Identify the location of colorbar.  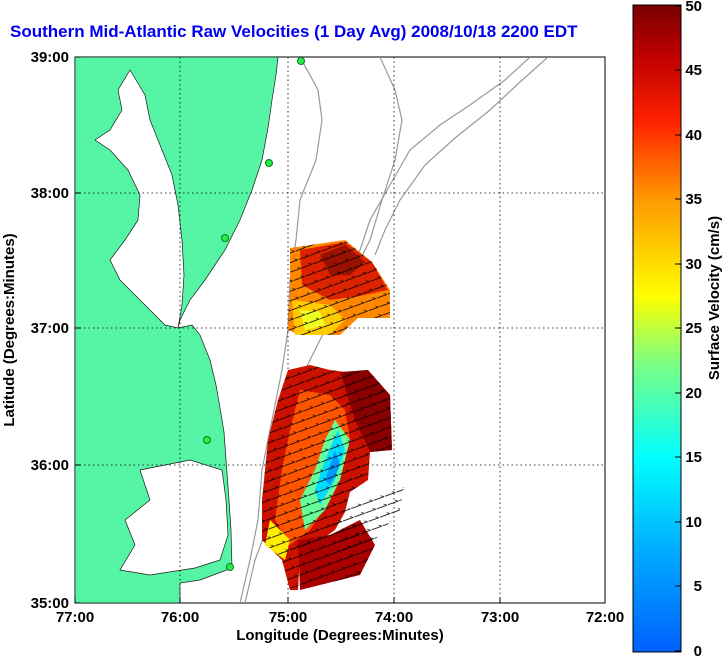
(657, 328).